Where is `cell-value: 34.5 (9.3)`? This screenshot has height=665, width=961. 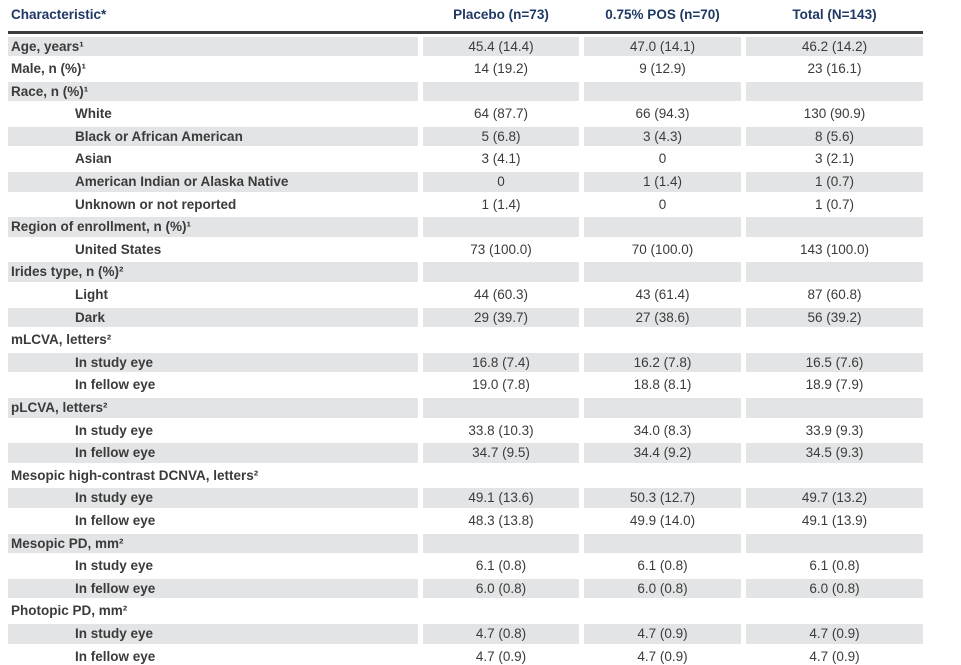 cell-value: 34.5 (9.3) is located at coordinates (834, 453).